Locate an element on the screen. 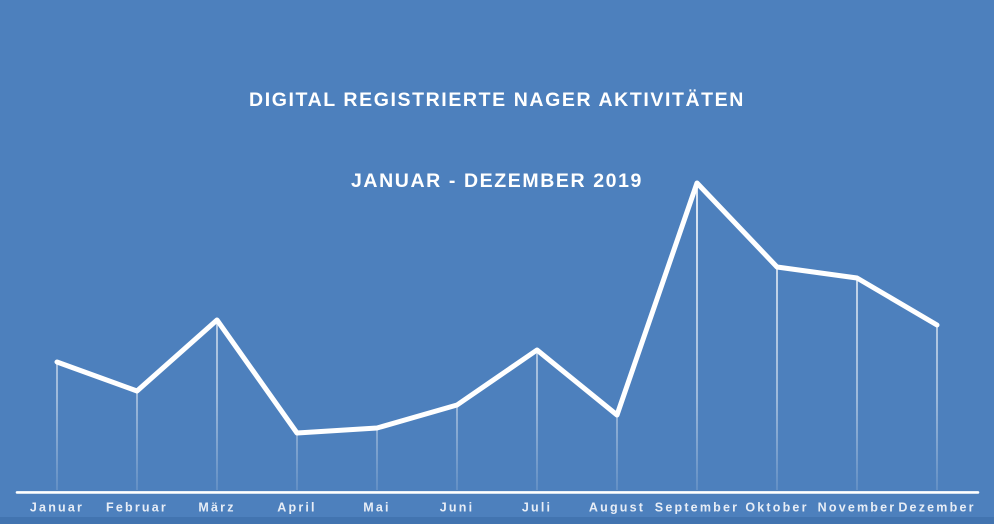  x-axis-label: September is located at coordinates (697, 508).